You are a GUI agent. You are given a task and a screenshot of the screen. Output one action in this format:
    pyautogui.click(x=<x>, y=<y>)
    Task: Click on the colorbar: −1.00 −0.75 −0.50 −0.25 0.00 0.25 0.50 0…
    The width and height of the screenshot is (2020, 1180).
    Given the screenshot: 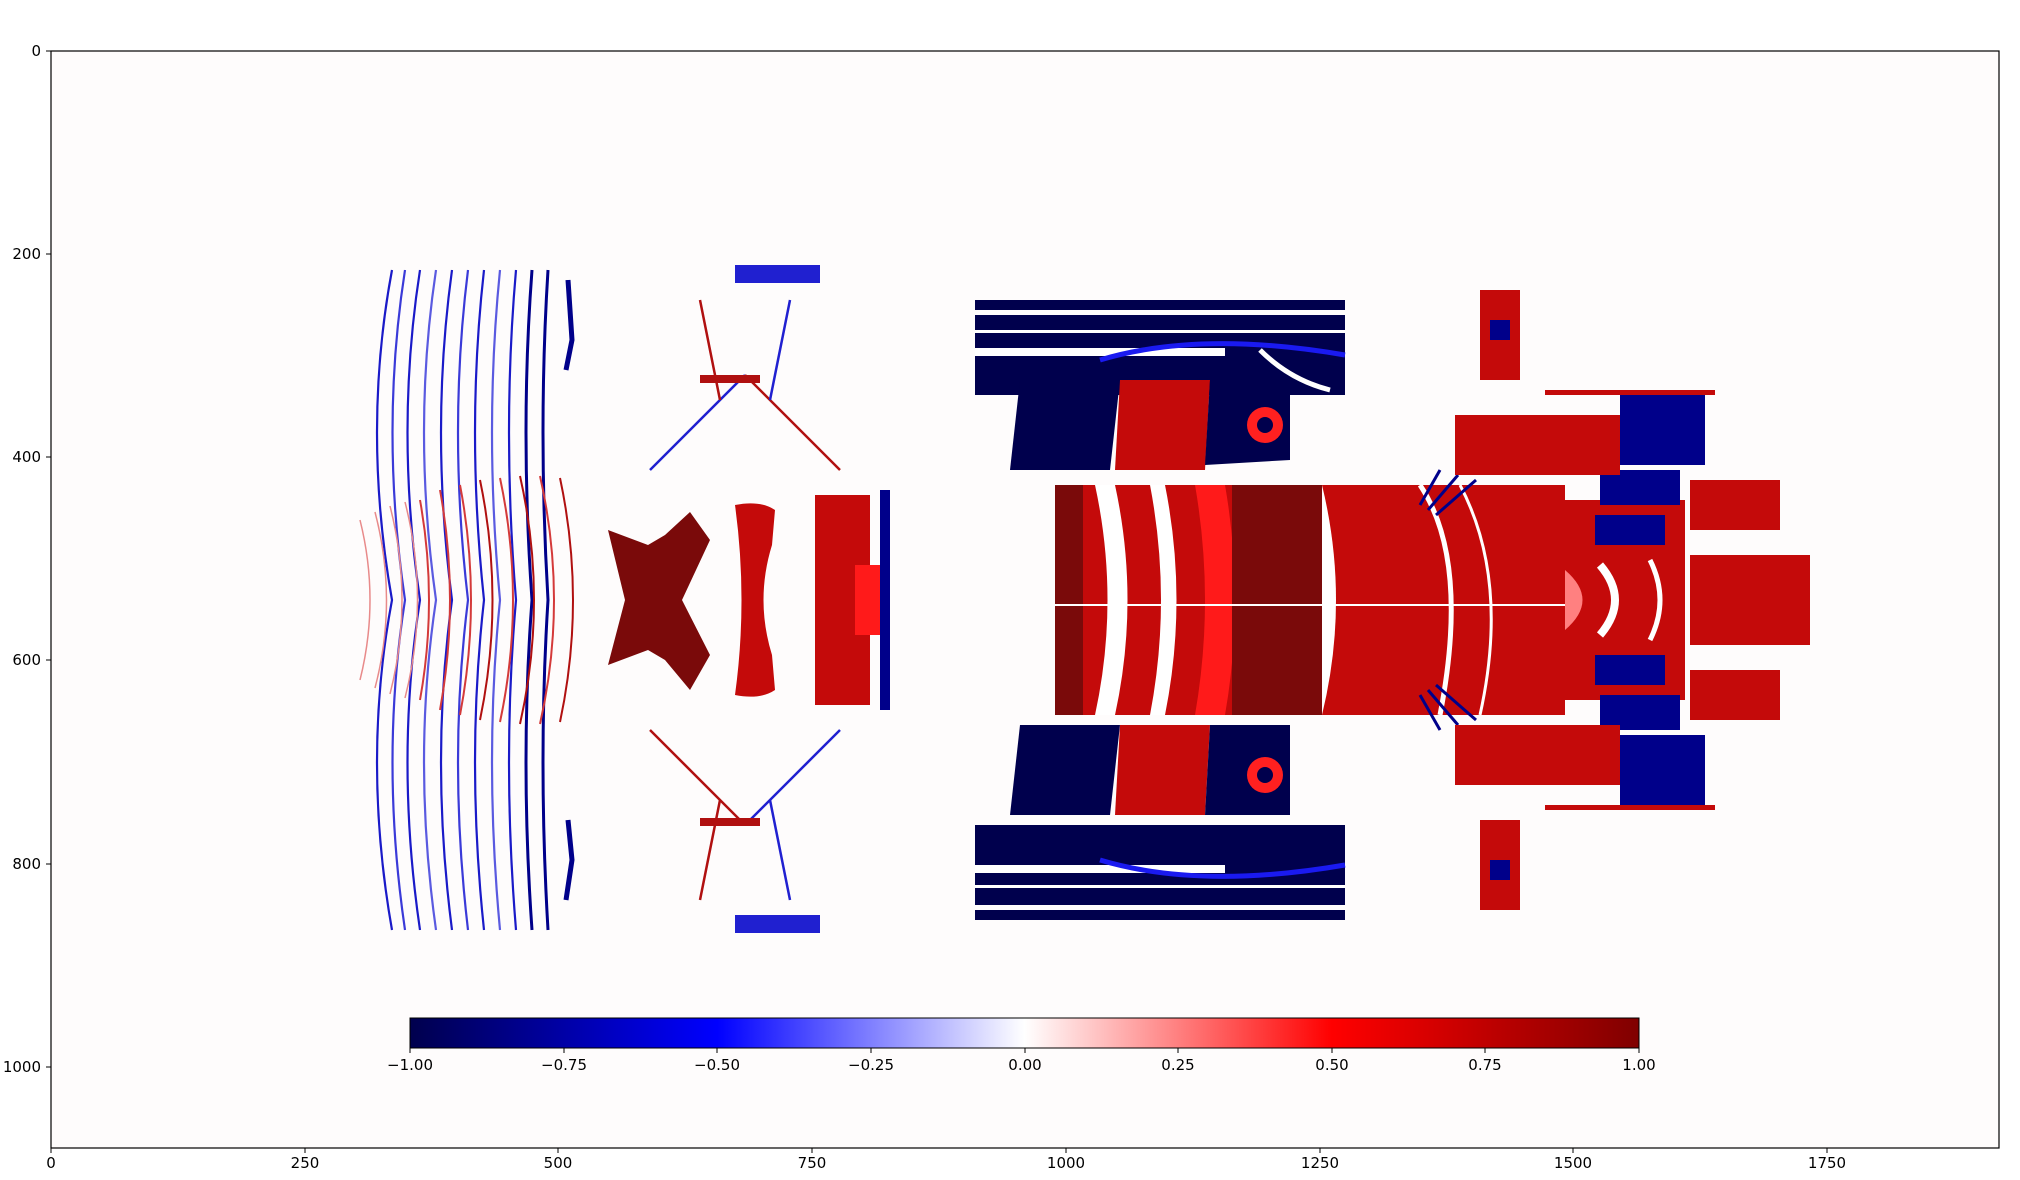 What is the action you would take?
    pyautogui.click(x=1021, y=1045)
    